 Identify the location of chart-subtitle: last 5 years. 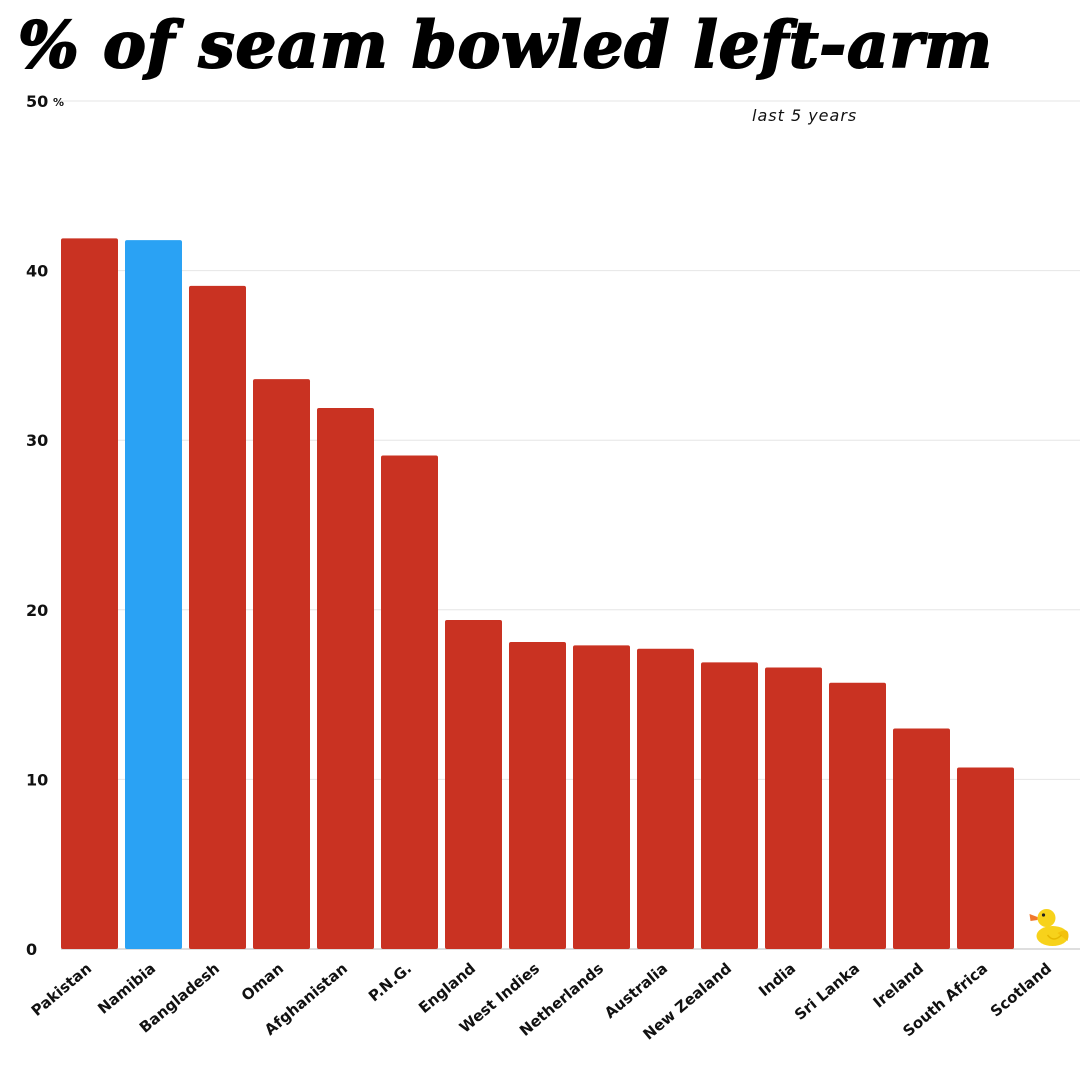
(805, 115).